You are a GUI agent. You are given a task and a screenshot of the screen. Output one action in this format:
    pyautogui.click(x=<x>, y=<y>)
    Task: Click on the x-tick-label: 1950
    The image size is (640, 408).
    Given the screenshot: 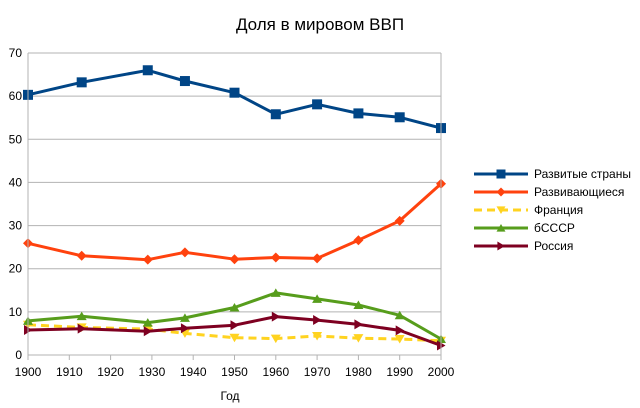 What is the action you would take?
    pyautogui.click(x=234, y=372)
    